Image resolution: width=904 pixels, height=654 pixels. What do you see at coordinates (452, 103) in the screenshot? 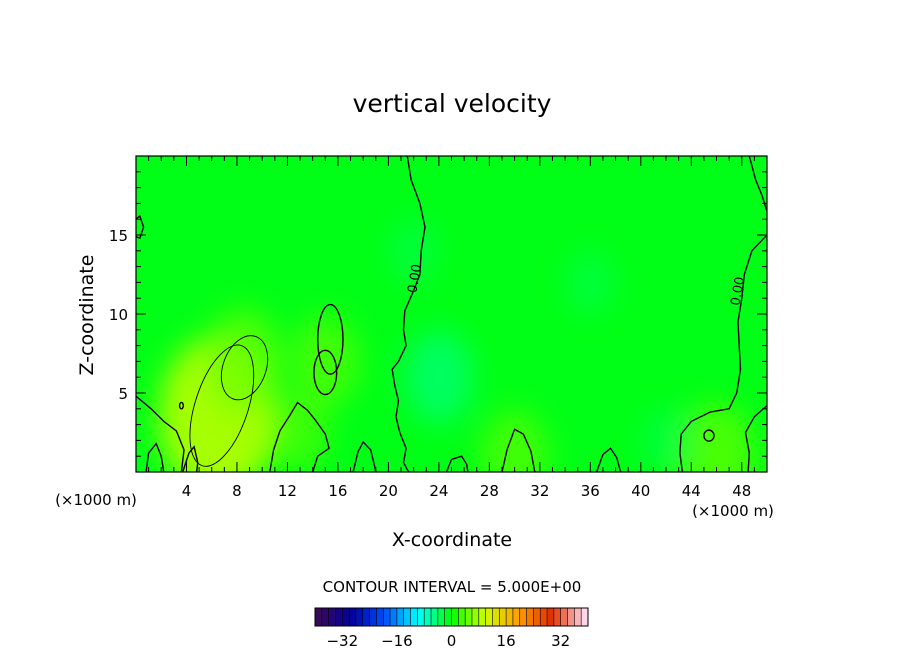
I see `chart-title: vertical velocity` at bounding box center [452, 103].